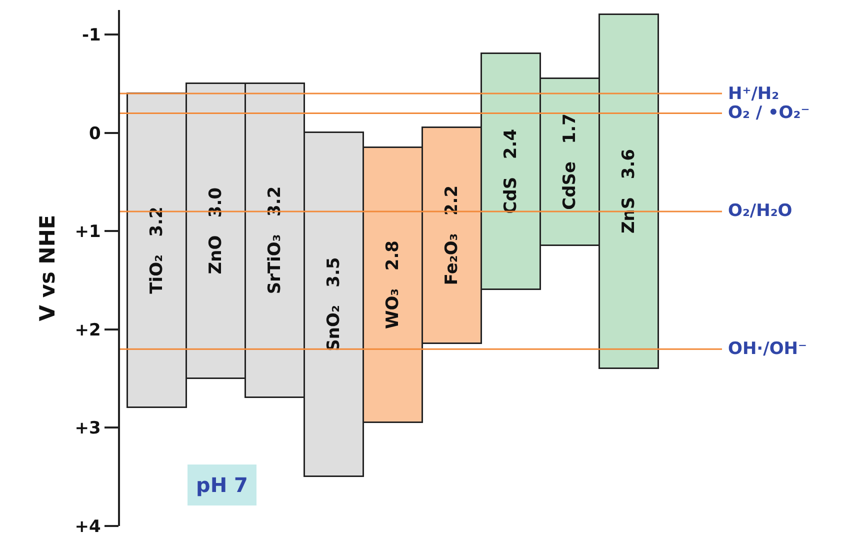  I want to click on y-tick-label: +2, so click(87, 330).